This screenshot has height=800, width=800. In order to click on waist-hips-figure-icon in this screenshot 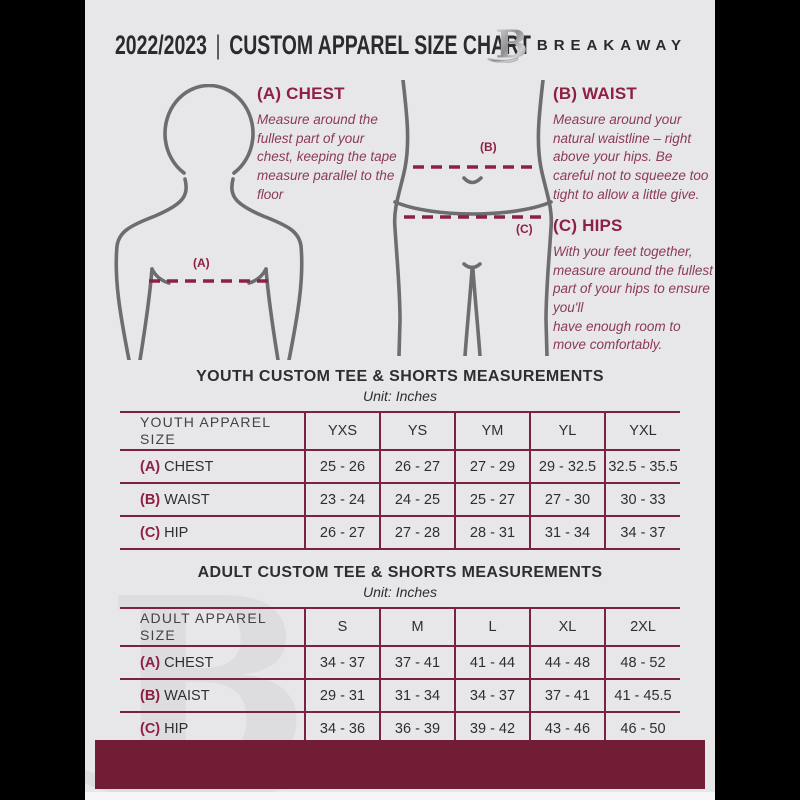, I will do `click(473, 218)`.